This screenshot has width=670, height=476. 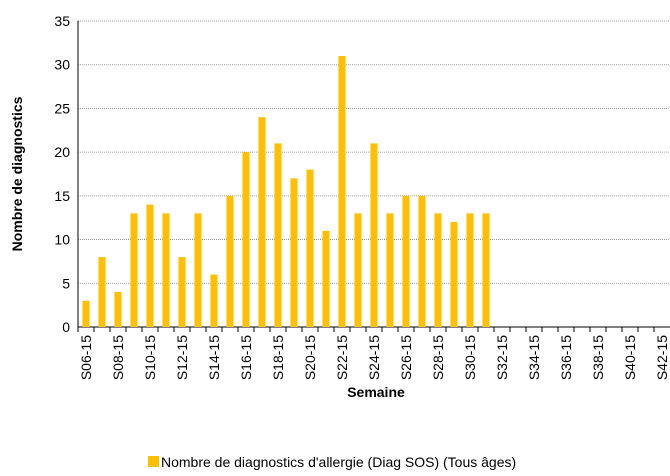 What do you see at coordinates (66, 283) in the screenshot?
I see `y-tick-label: 5` at bounding box center [66, 283].